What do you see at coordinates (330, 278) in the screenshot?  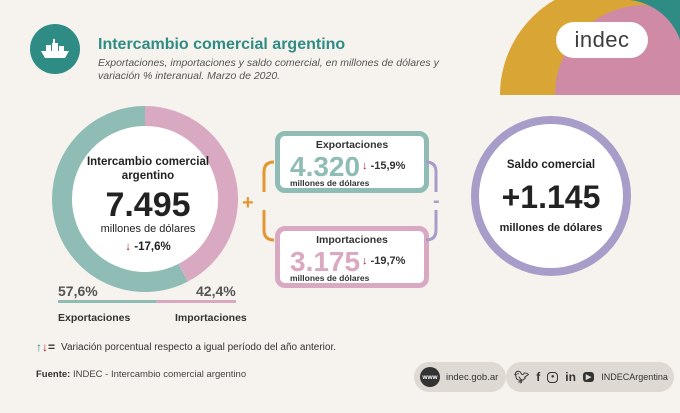 I see `imports-box-unit: millones de dólares` at bounding box center [330, 278].